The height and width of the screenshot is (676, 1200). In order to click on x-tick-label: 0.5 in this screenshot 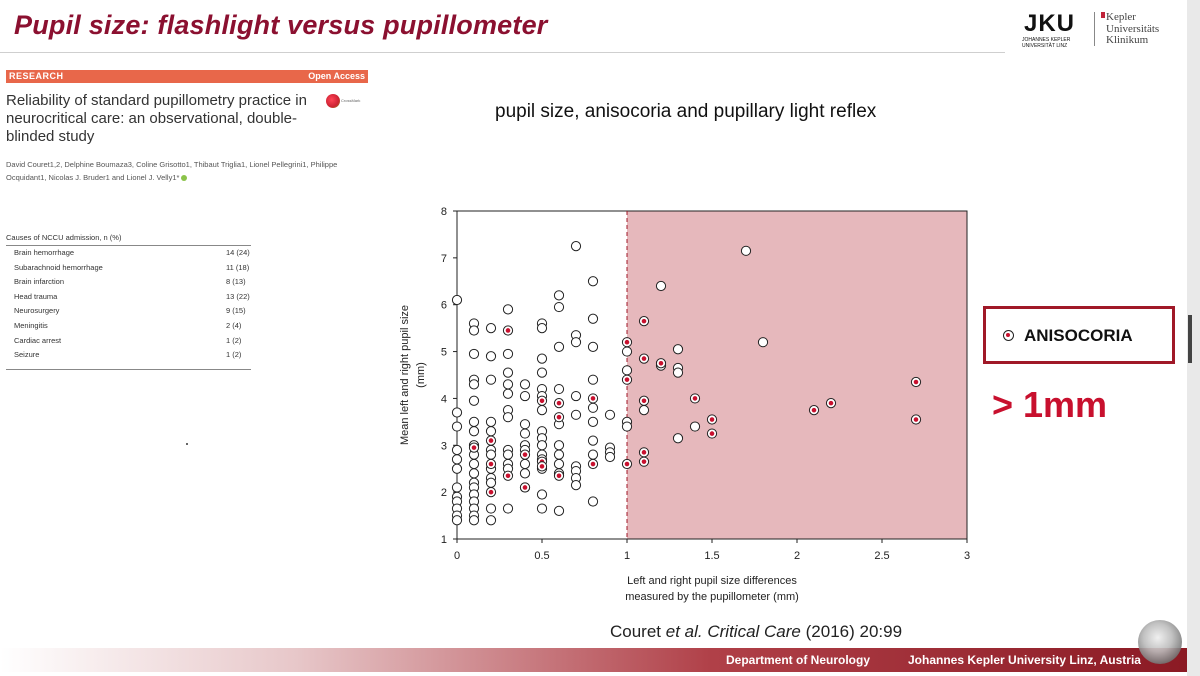, I will do `click(541, 556)`.